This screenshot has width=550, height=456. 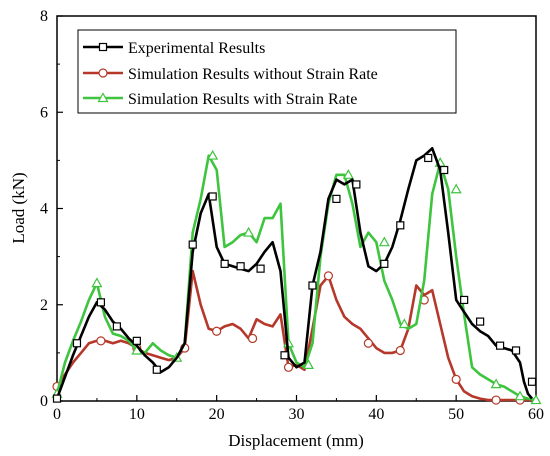 I want to click on legend-label: Simulation Results without Strain Rate, so click(x=253, y=74).